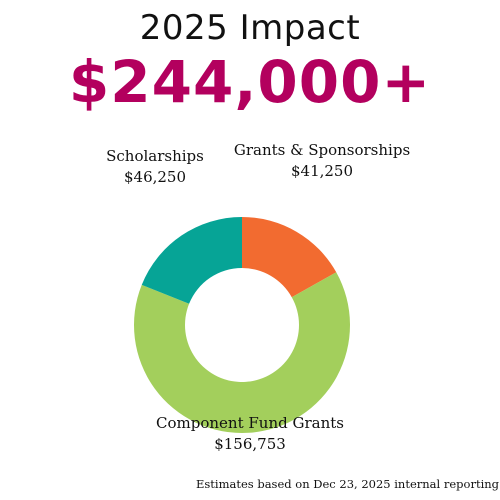  Describe the element at coordinates (250, 28) in the screenshot. I see `chart-title: 2025 Impact` at that location.